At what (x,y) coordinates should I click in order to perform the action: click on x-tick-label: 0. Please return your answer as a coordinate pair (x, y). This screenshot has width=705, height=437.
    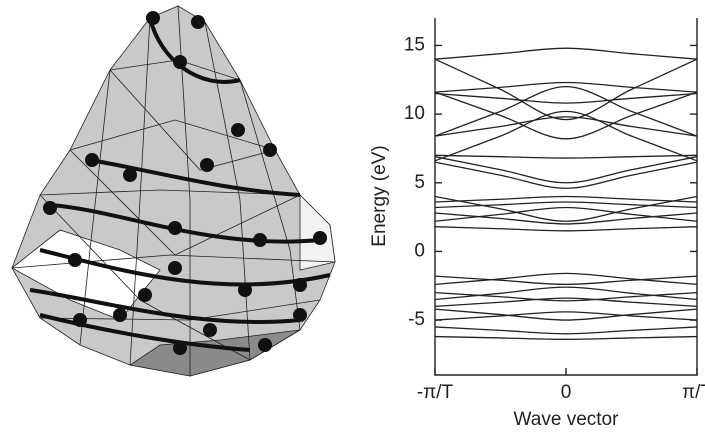
    Looking at the image, I should click on (566, 392).